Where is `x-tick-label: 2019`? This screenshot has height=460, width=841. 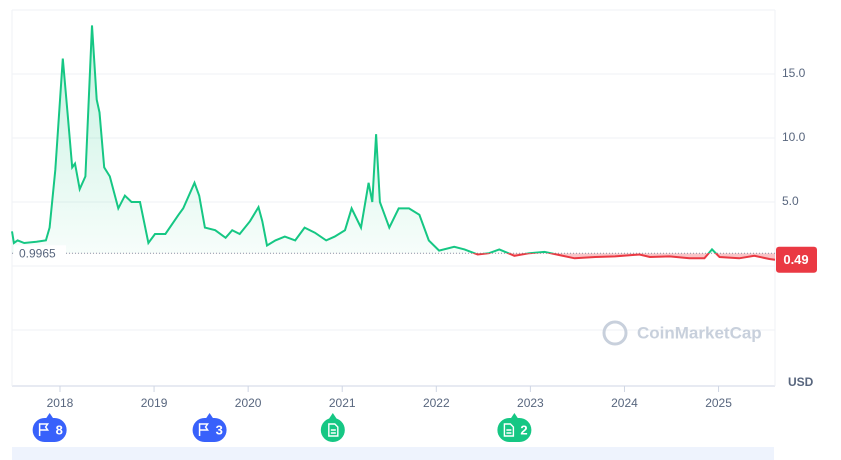
x-tick-label: 2019 is located at coordinates (154, 403).